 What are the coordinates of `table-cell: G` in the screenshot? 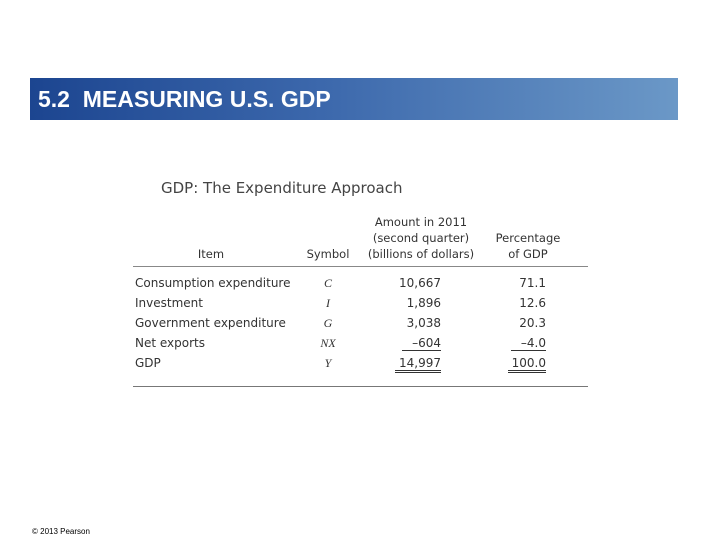 It's located at (328, 323).